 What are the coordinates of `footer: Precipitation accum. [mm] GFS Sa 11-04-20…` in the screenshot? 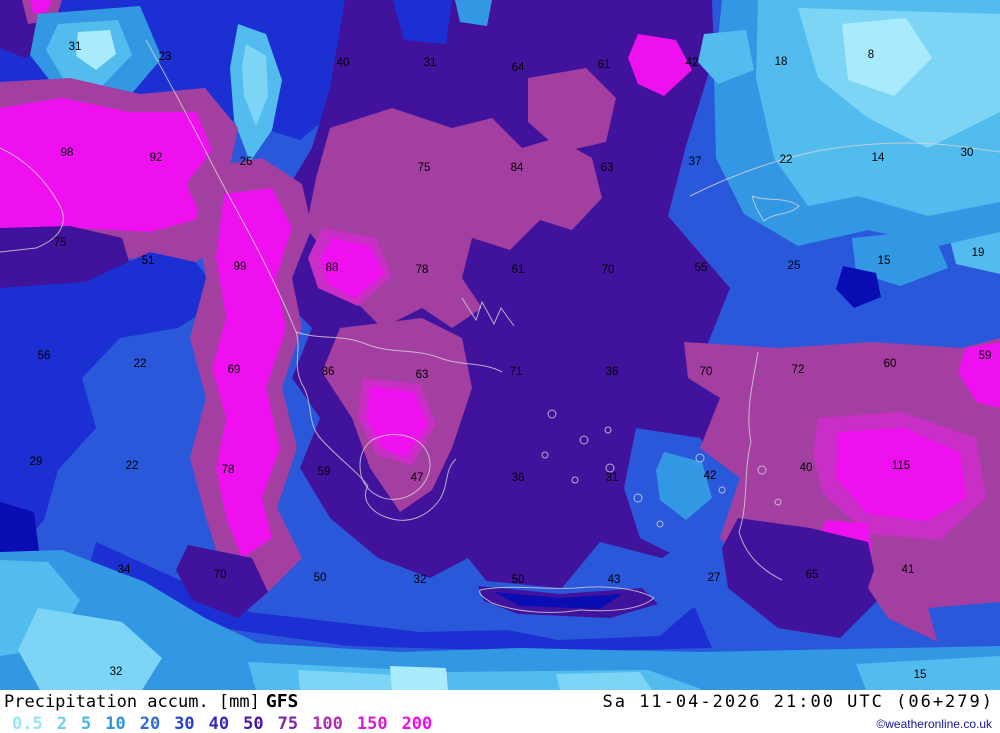 It's located at (500, 711).